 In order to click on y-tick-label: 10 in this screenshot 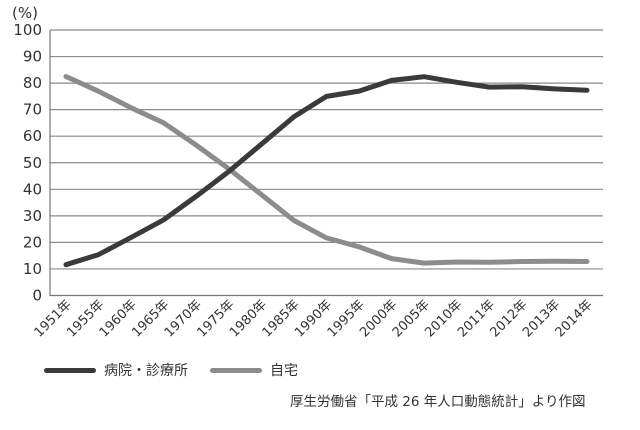, I will do `click(32, 269)`.